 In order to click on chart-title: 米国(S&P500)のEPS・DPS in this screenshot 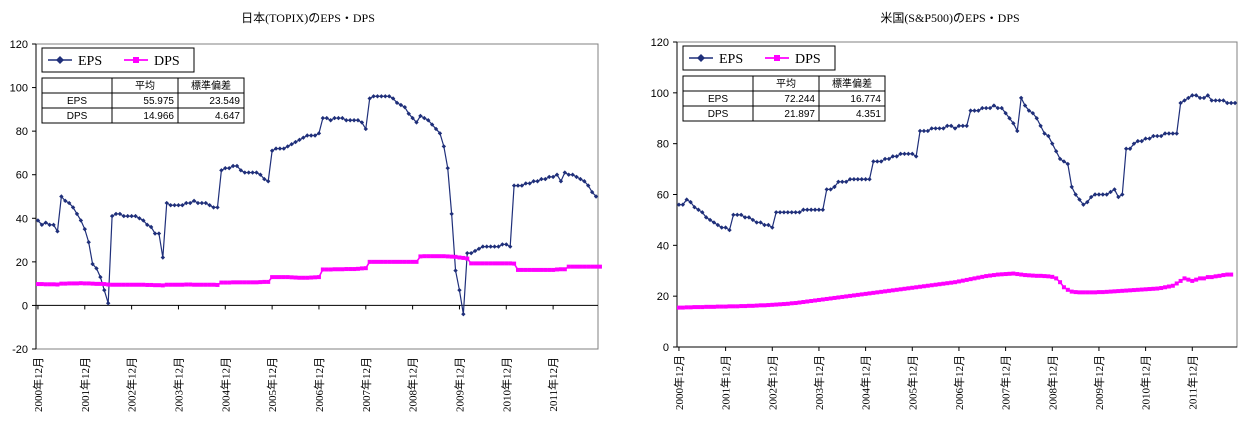, I will do `click(949, 18)`.